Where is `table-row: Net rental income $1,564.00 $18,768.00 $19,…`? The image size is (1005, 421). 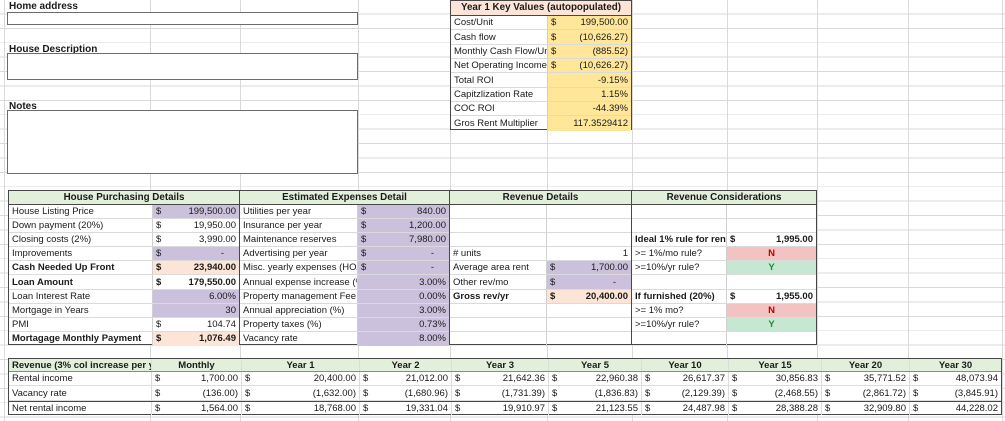 table-row: Net rental income $1,564.00 $18,768.00 $19,… is located at coordinates (505, 408).